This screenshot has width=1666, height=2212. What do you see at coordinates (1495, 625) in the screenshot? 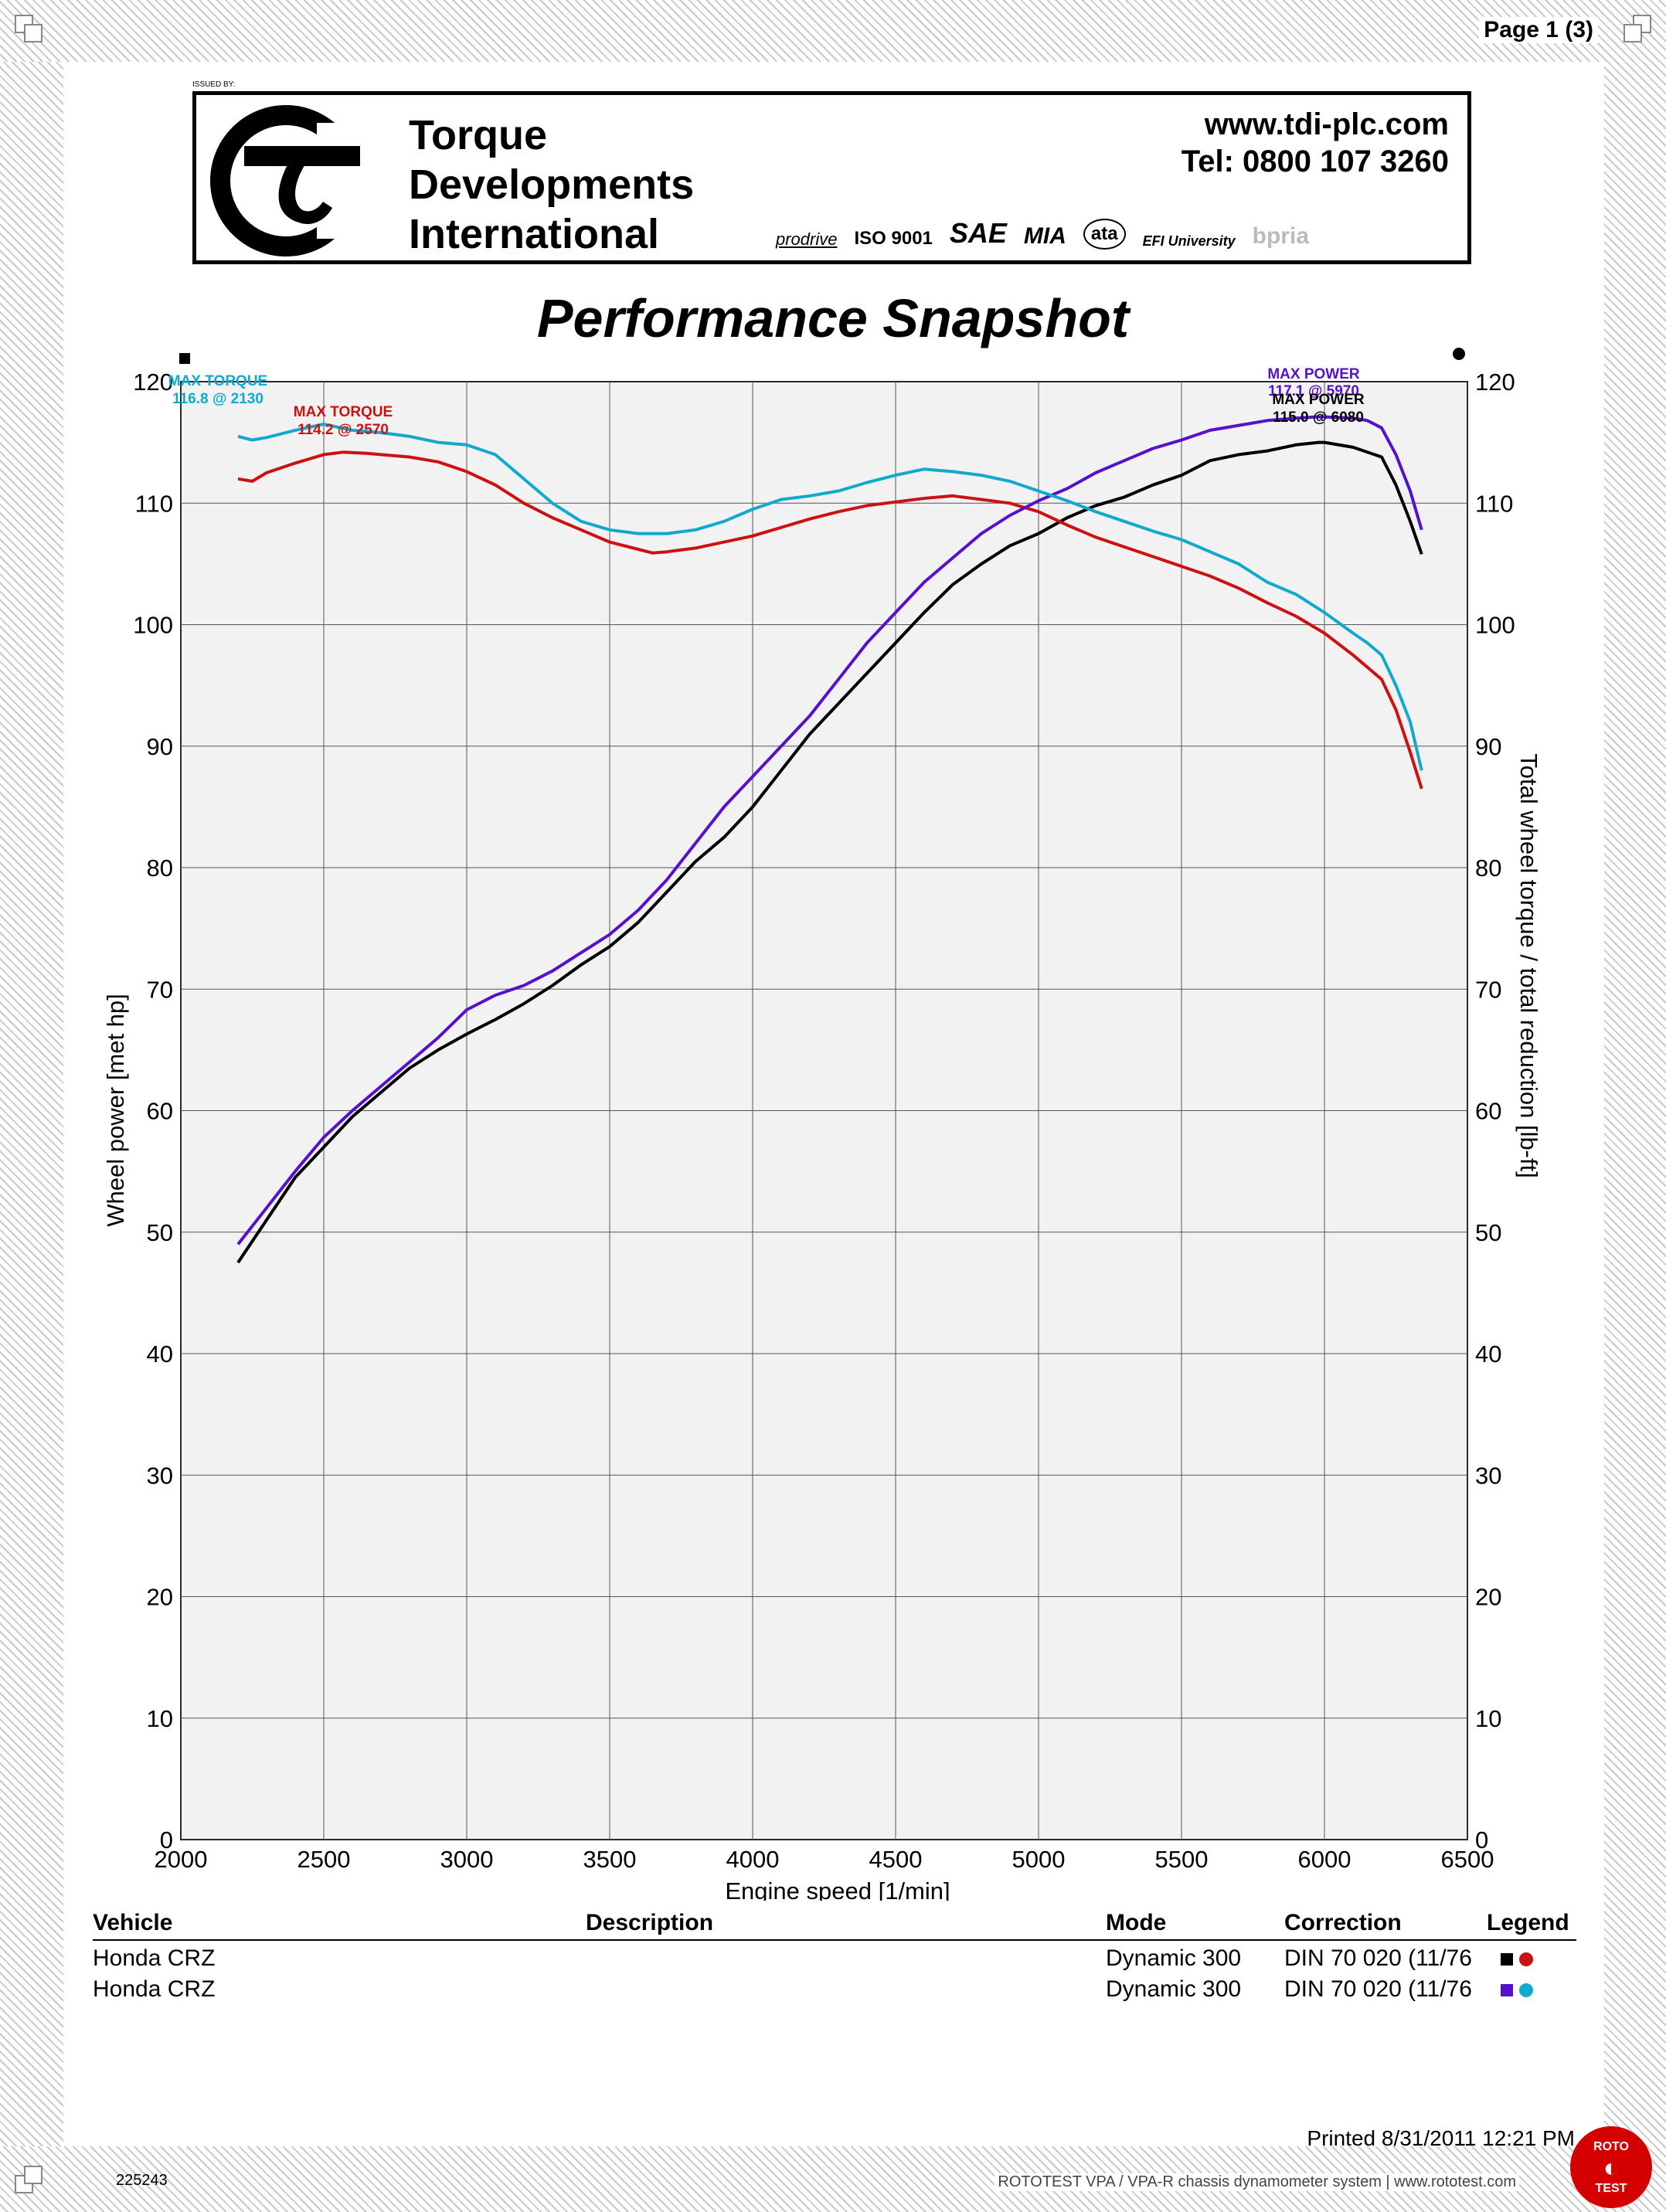
I see `y-tick-label-right: 100` at bounding box center [1495, 625].